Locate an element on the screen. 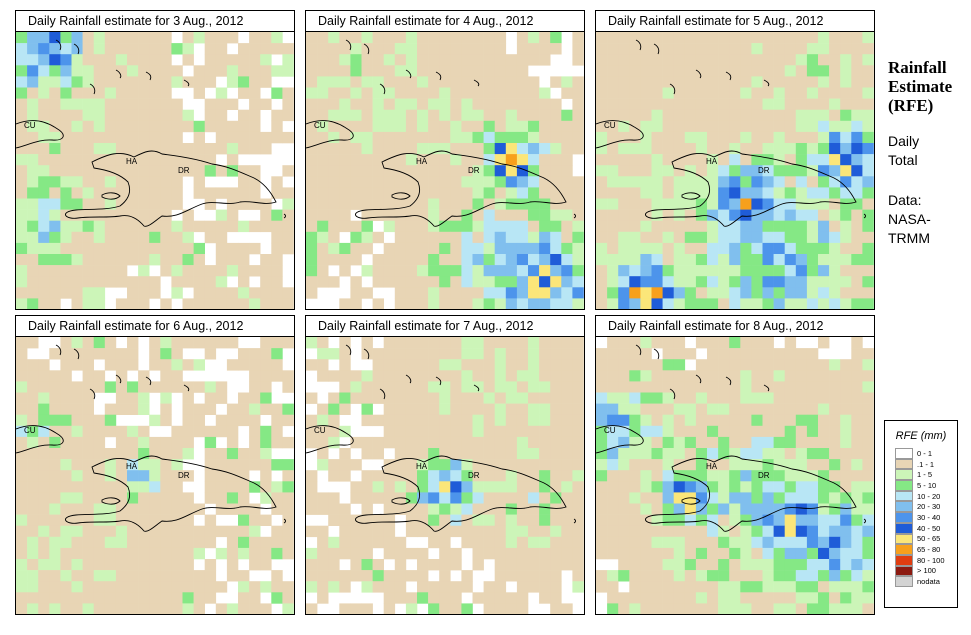  rainfall-grid is located at coordinates (155, 475).